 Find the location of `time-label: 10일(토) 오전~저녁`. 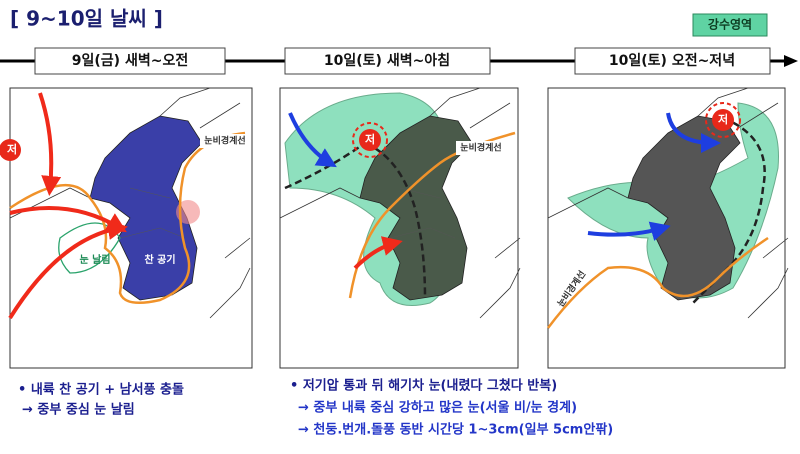

time-label: 10일(토) 오전~저녁 is located at coordinates (672, 60).